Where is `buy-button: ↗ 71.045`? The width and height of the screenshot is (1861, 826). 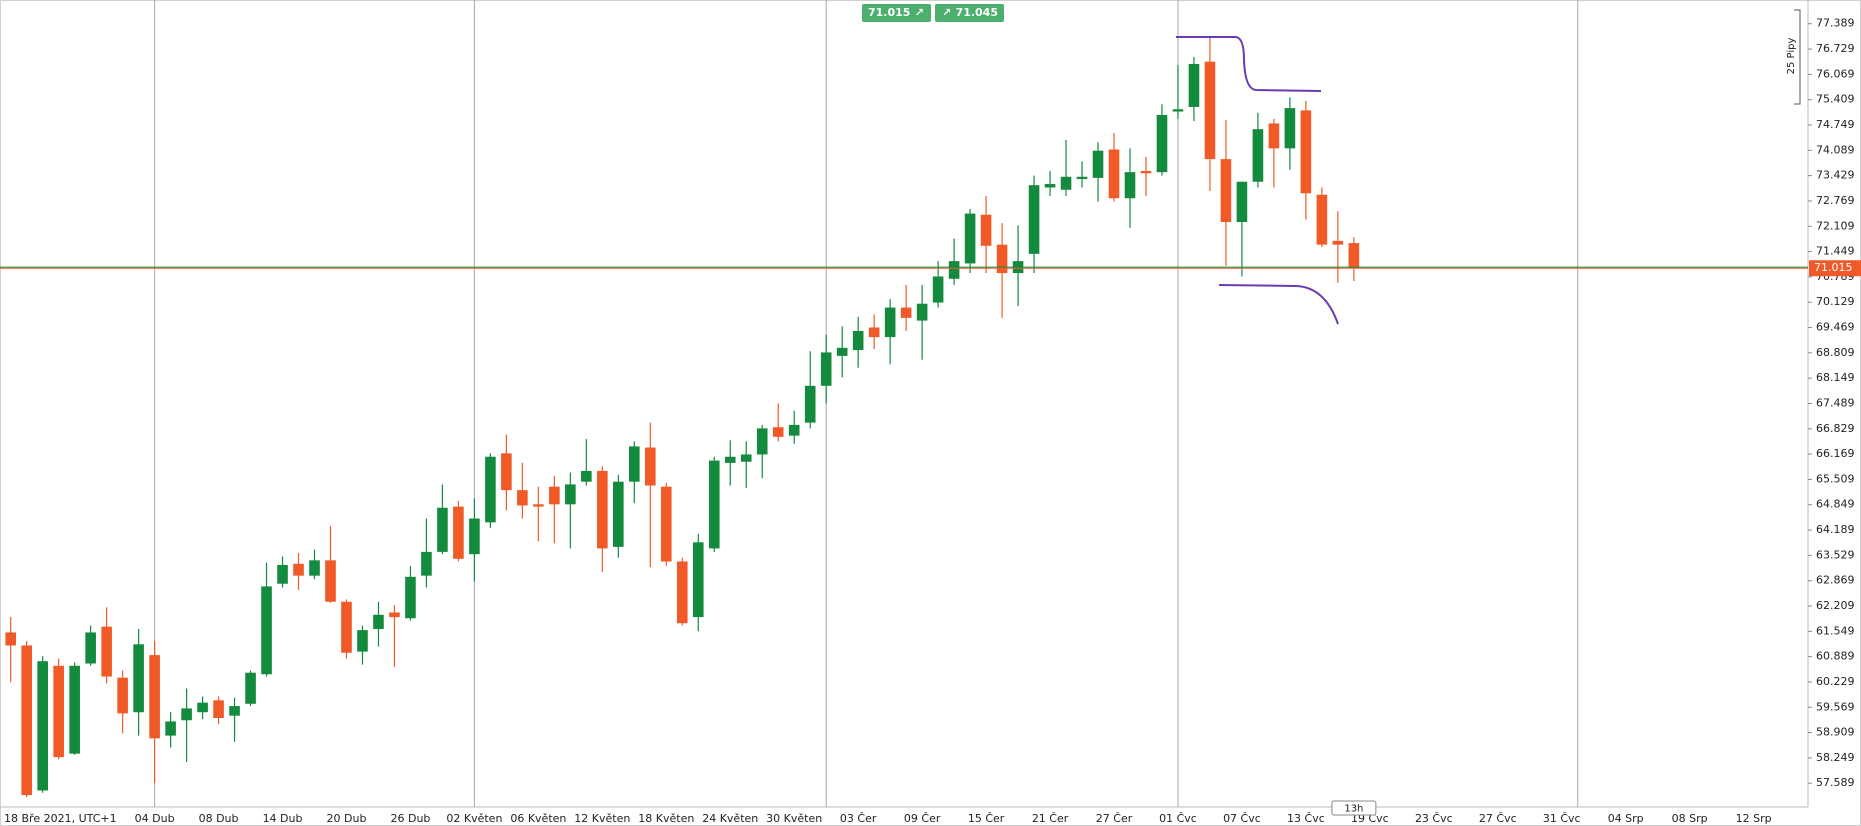
buy-button: ↗ 71.045 is located at coordinates (969, 13).